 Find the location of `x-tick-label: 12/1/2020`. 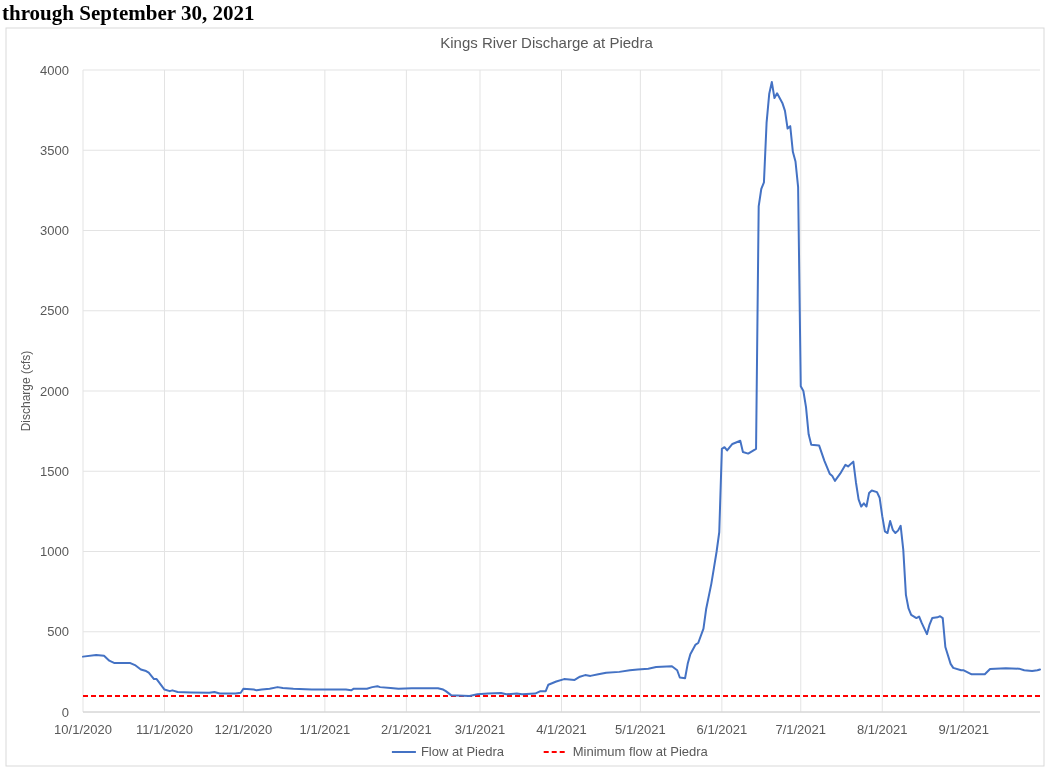

x-tick-label: 12/1/2020 is located at coordinates (243, 729).